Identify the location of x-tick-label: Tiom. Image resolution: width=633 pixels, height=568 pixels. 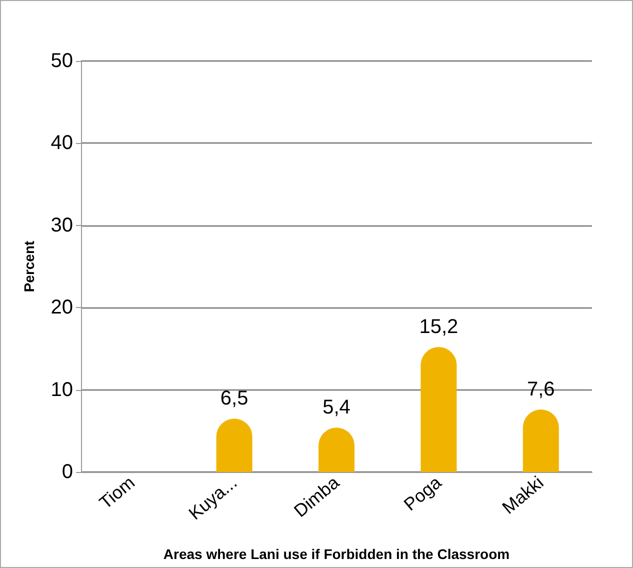
(117, 492).